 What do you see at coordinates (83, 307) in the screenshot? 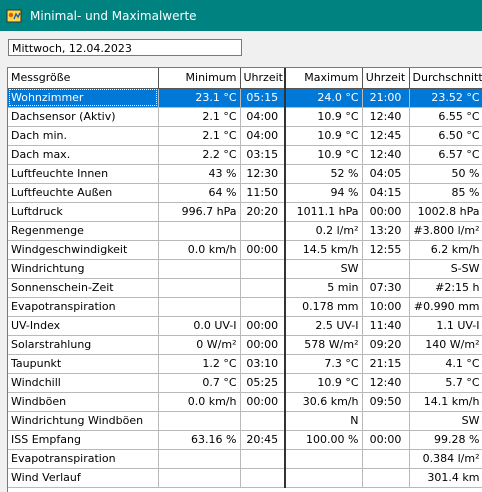
I see `cell-name: Evapotranspiration` at bounding box center [83, 307].